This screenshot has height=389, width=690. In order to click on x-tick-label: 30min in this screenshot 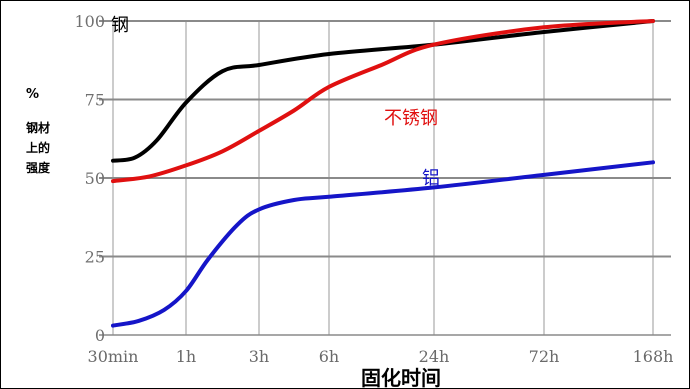, I will do `click(113, 356)`.